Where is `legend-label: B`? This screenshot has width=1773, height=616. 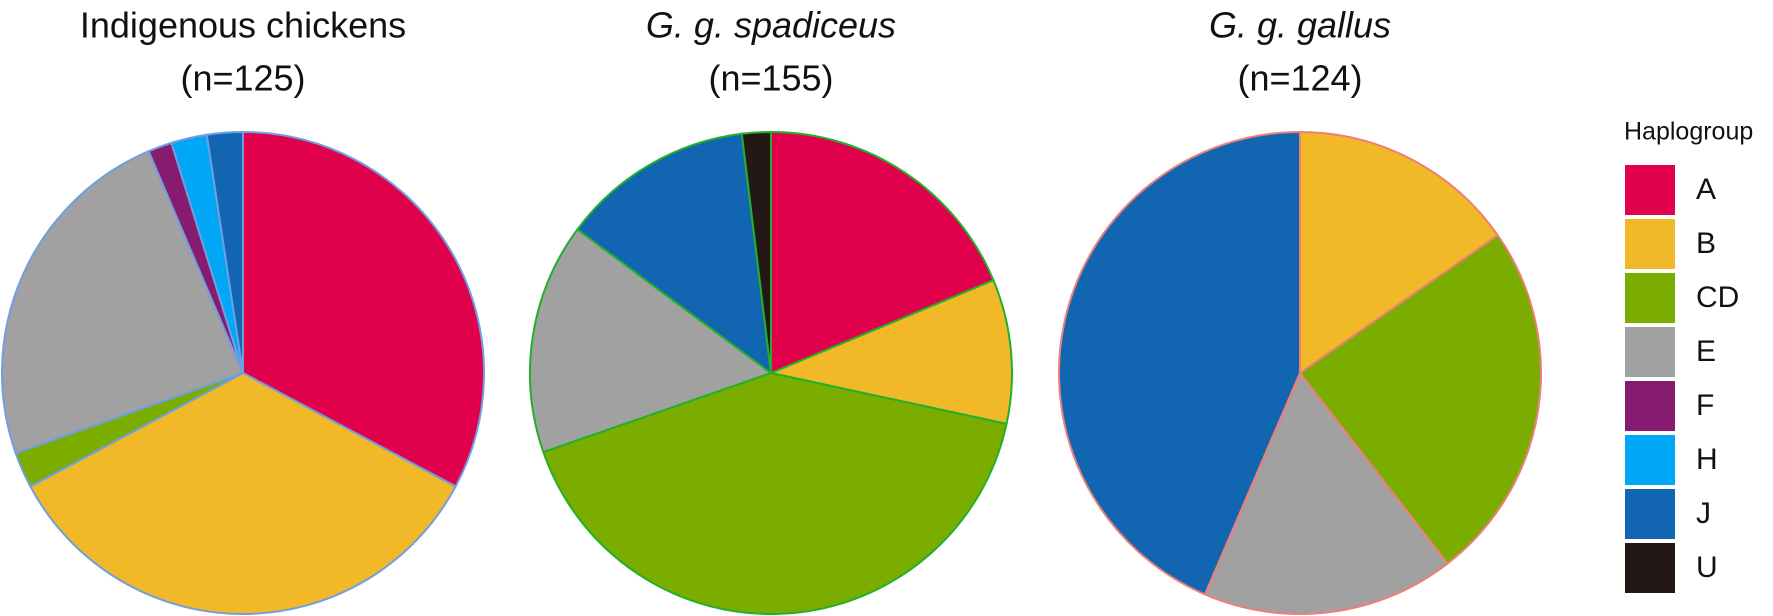 legend-label: B is located at coordinates (1706, 243).